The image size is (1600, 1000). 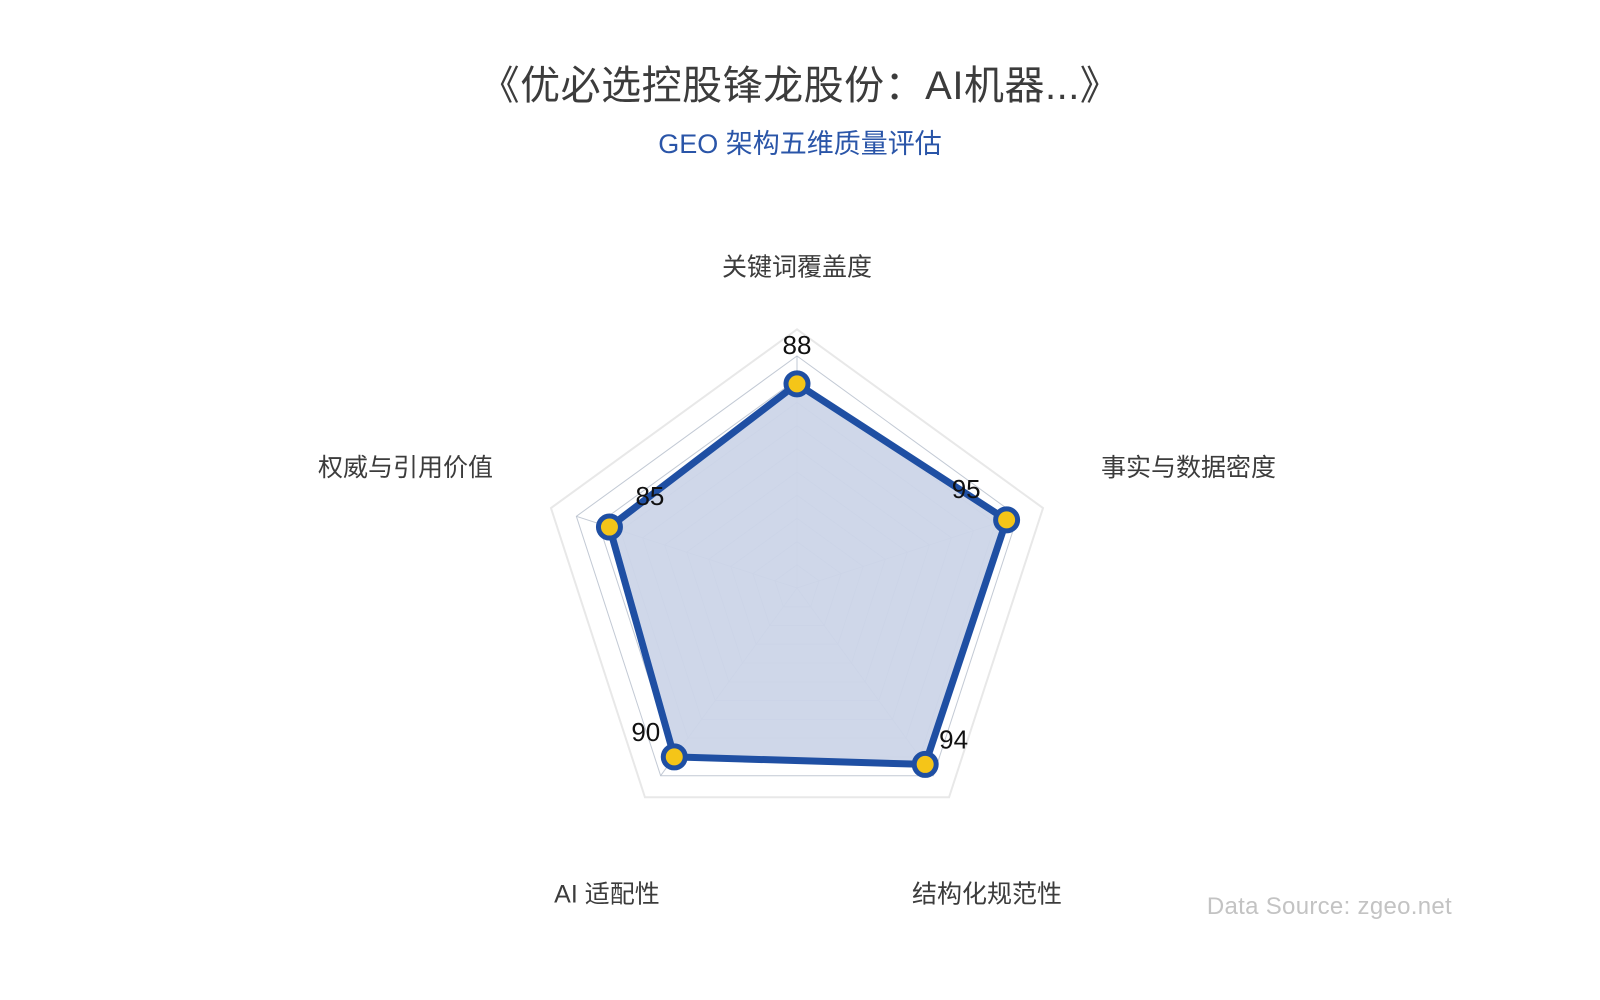 What do you see at coordinates (800, 111) in the screenshot?
I see `chart-header: 《优必选控股锋龙股份：AI机器...》 GEO 架构五维质量评估` at bounding box center [800, 111].